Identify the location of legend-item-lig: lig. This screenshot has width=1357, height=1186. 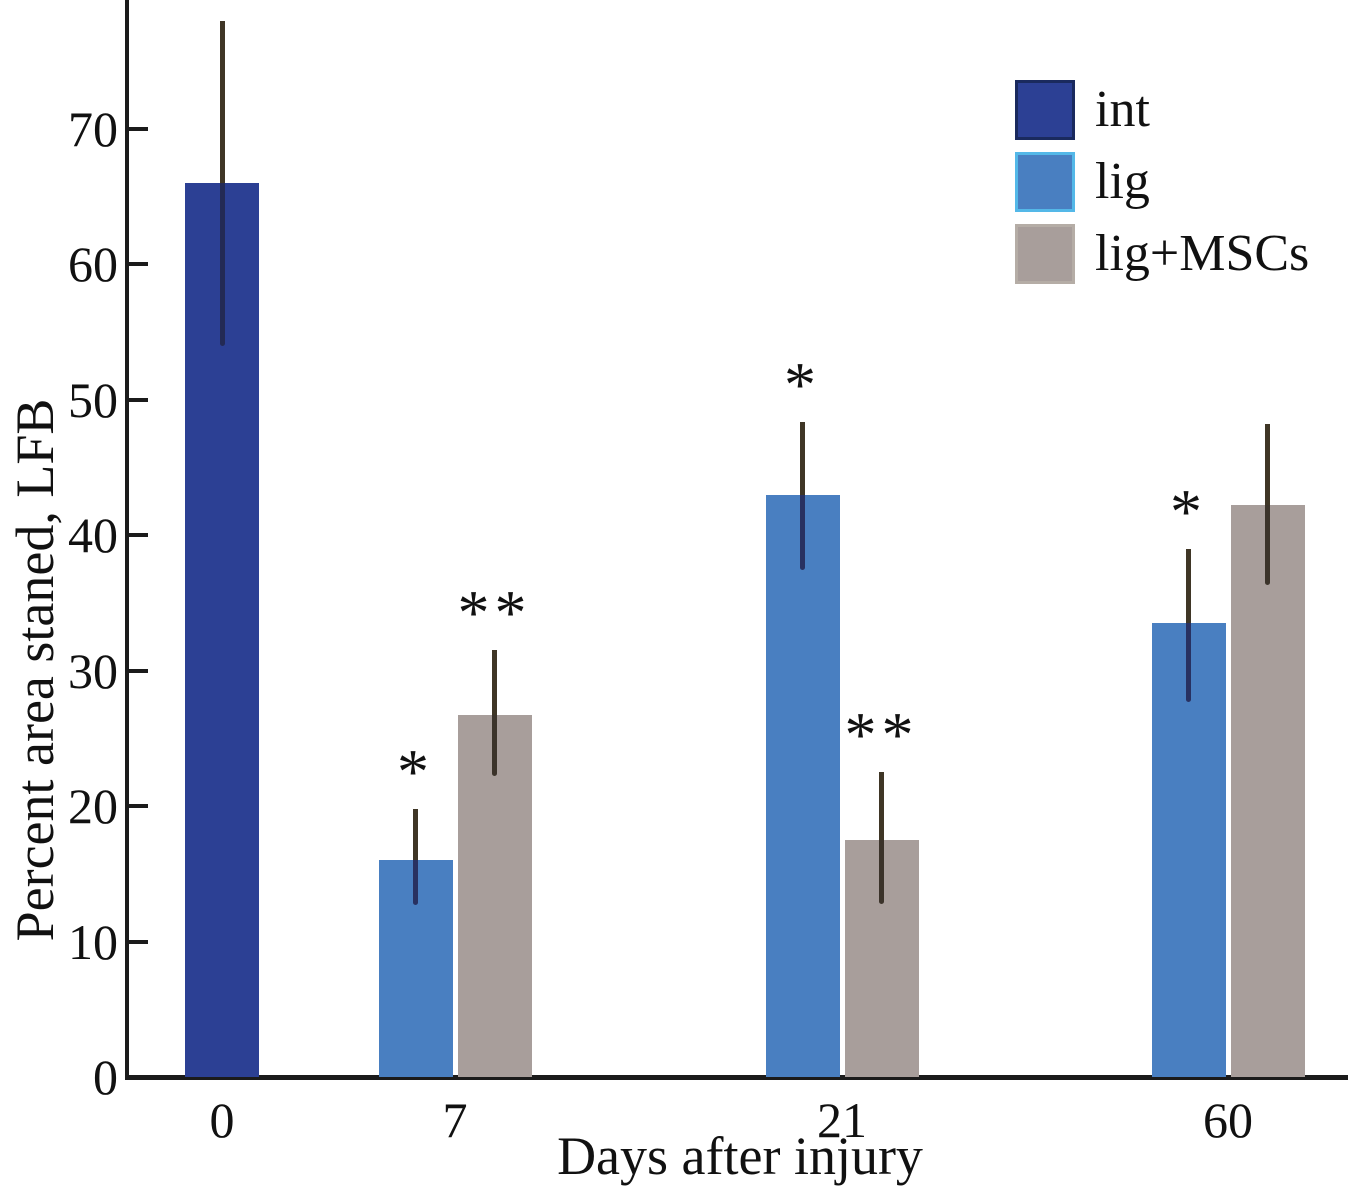
(1162, 182).